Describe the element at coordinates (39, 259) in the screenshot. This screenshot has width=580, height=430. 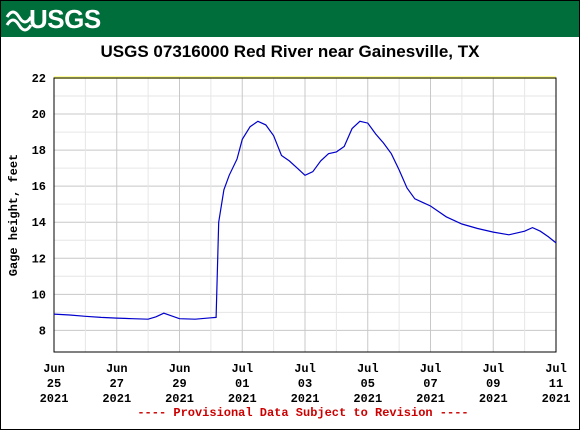
I see `y-tick-label: 12` at that location.